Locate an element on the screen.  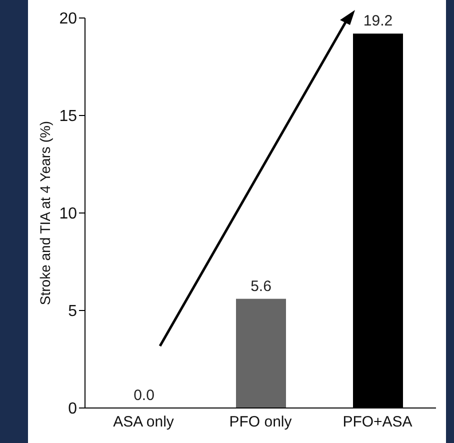
y-tick-label: 10 is located at coordinates (68, 214).